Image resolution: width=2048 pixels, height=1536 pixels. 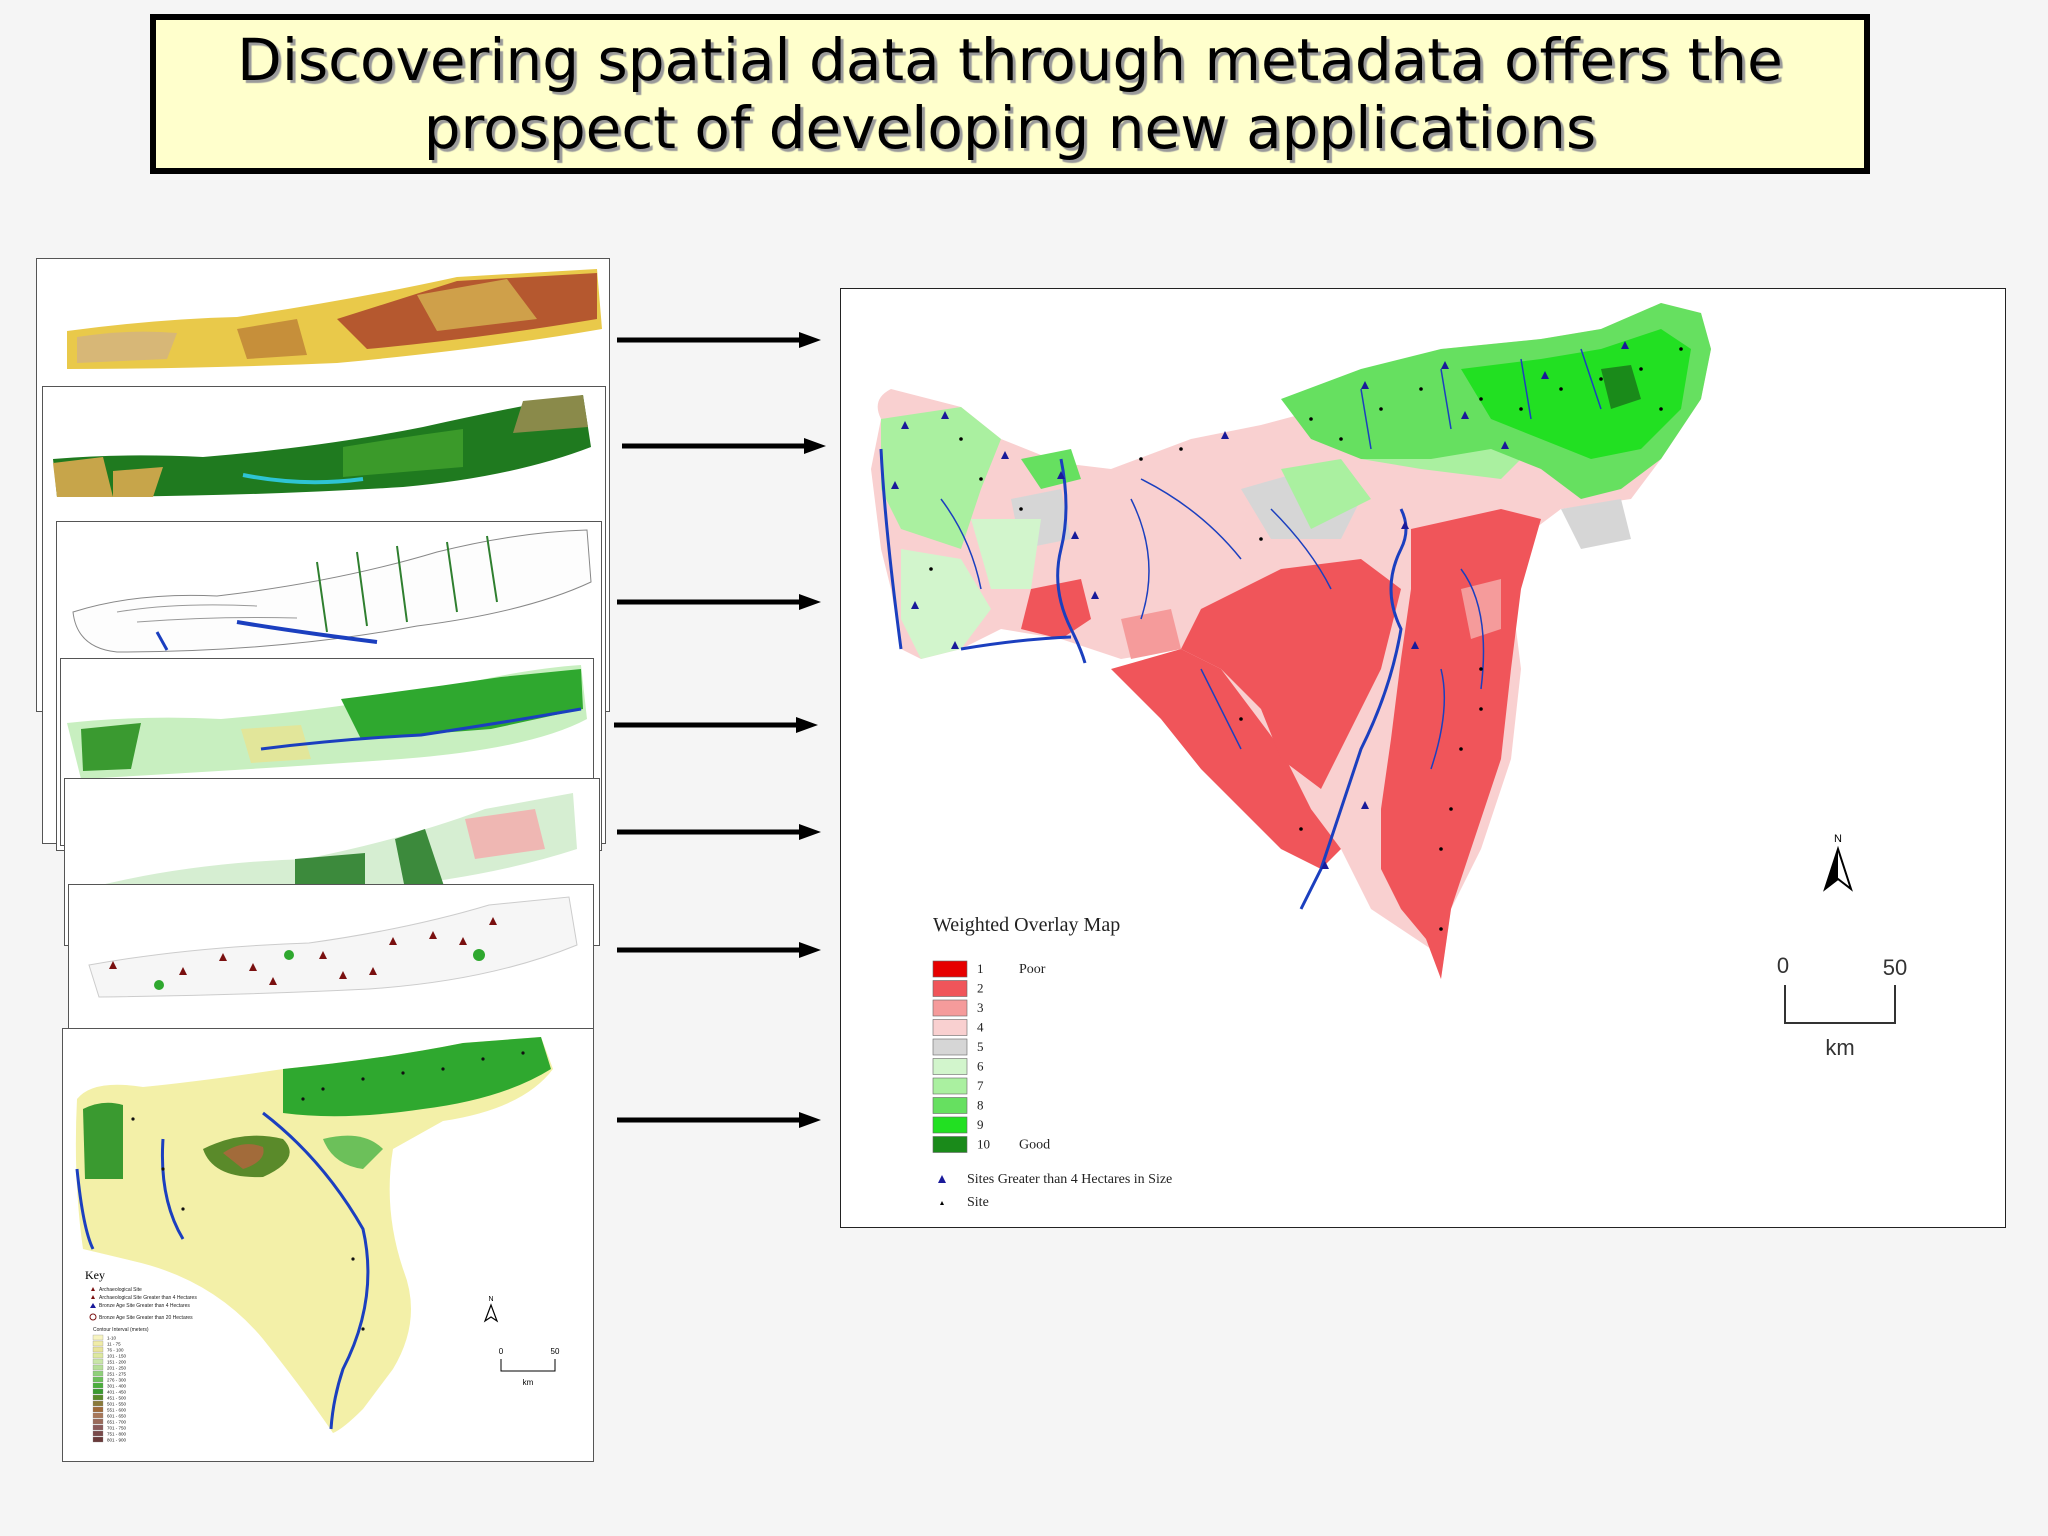 I want to click on contour-label: 451 - 500, so click(x=117, y=1398).